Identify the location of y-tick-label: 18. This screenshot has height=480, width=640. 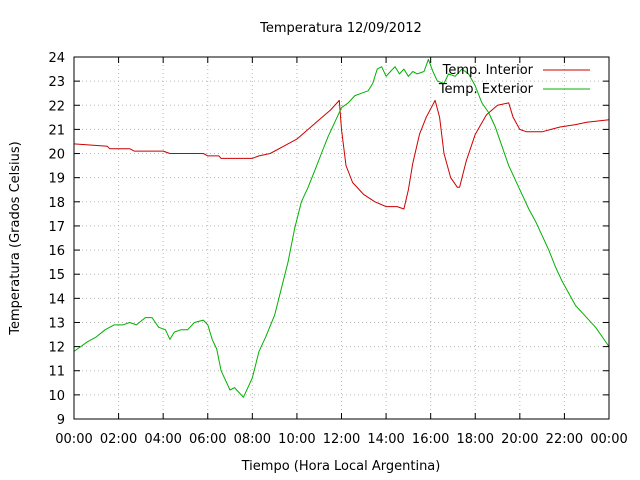
(56, 203).